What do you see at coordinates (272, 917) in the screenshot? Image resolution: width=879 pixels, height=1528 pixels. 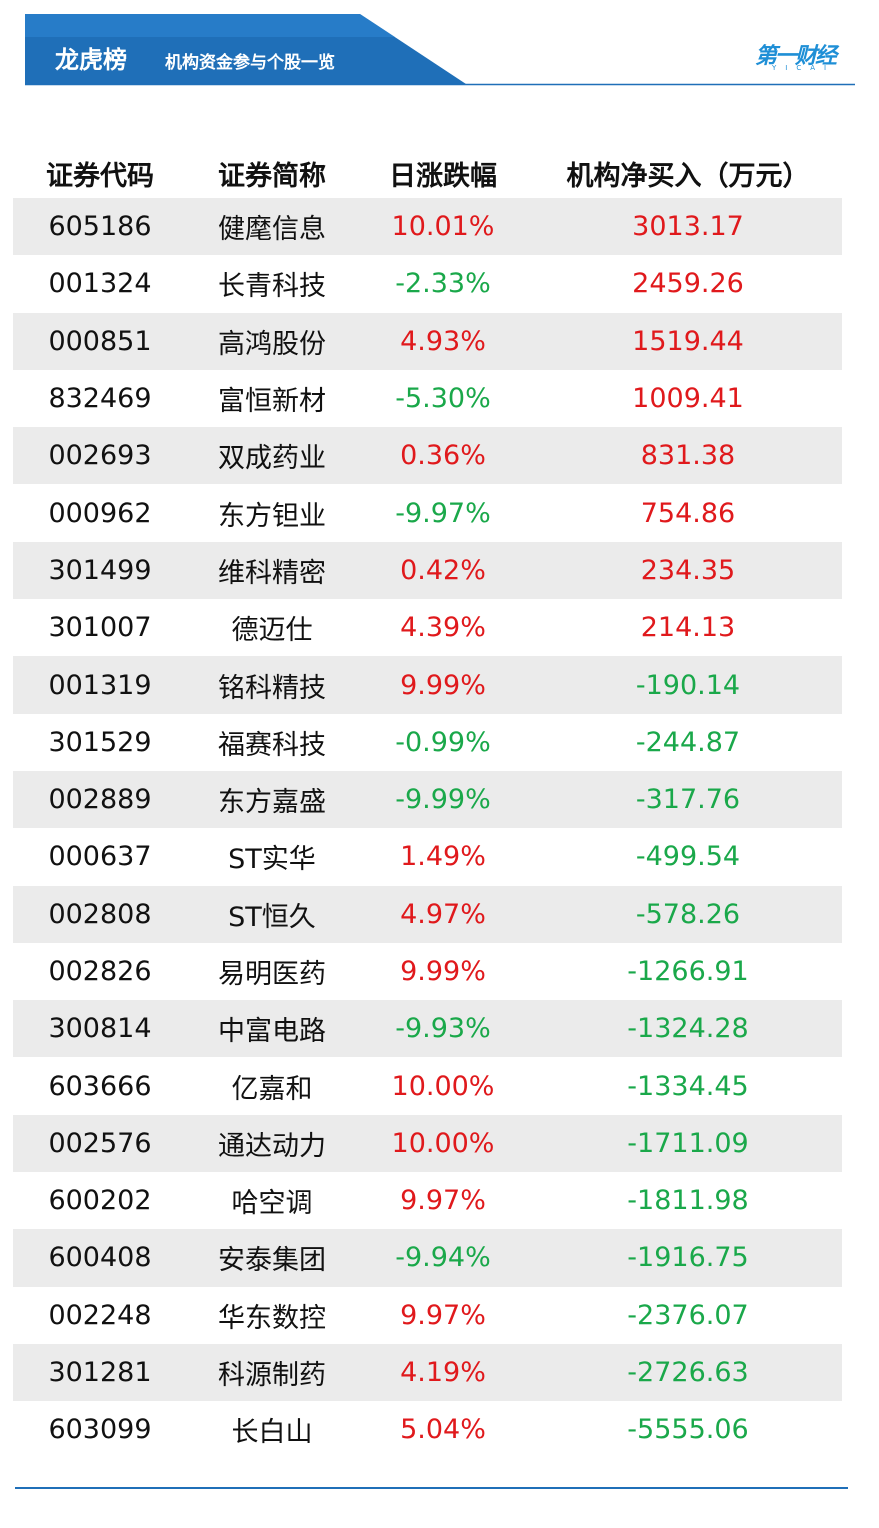 I see `cell: ST恒久` at bounding box center [272, 917].